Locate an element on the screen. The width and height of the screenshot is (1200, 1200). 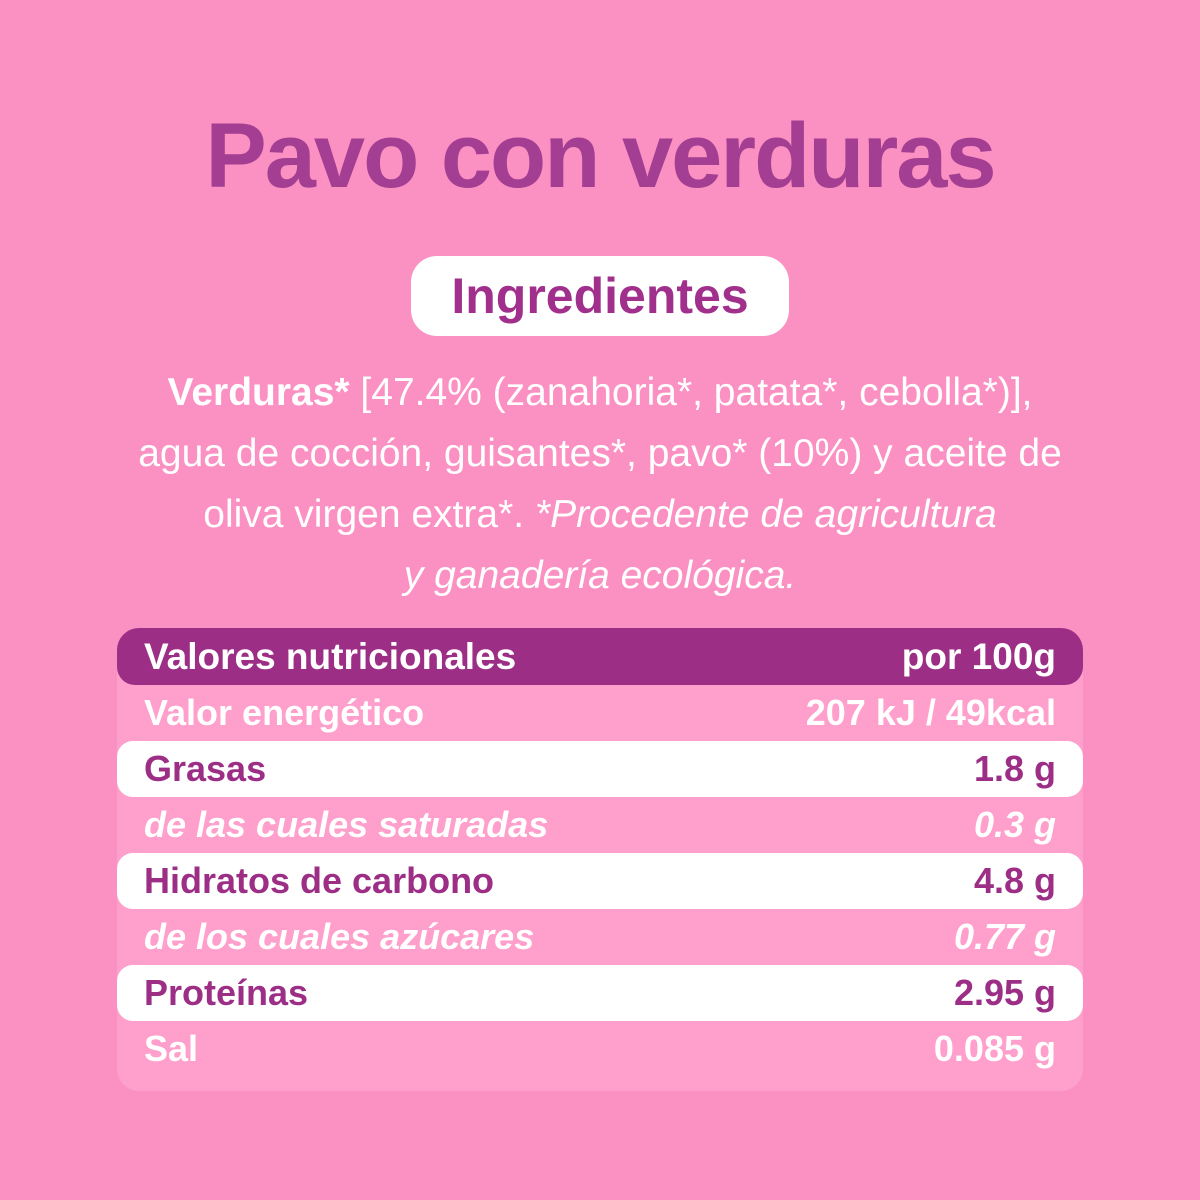
table-row-fat: Grasas 1.8 g is located at coordinates (600, 769).